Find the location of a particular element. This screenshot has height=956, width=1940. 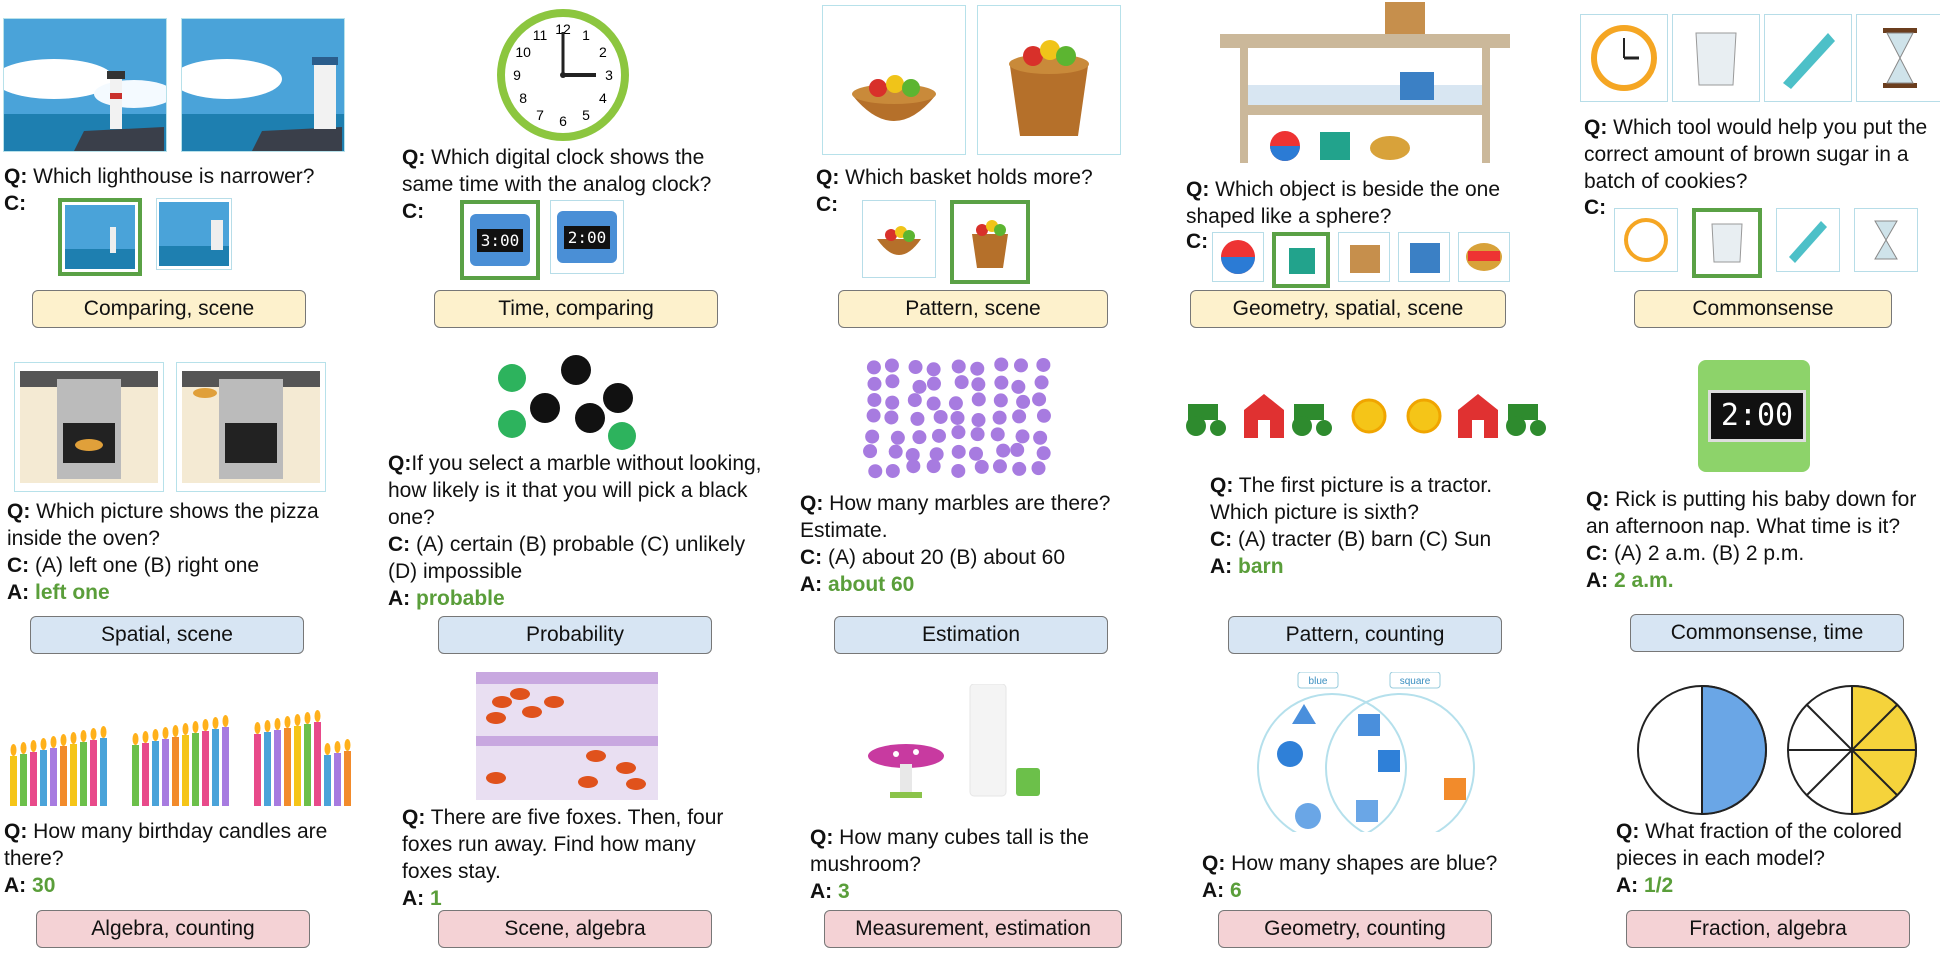

category-tag: Commonsense, time is located at coordinates (1767, 633).